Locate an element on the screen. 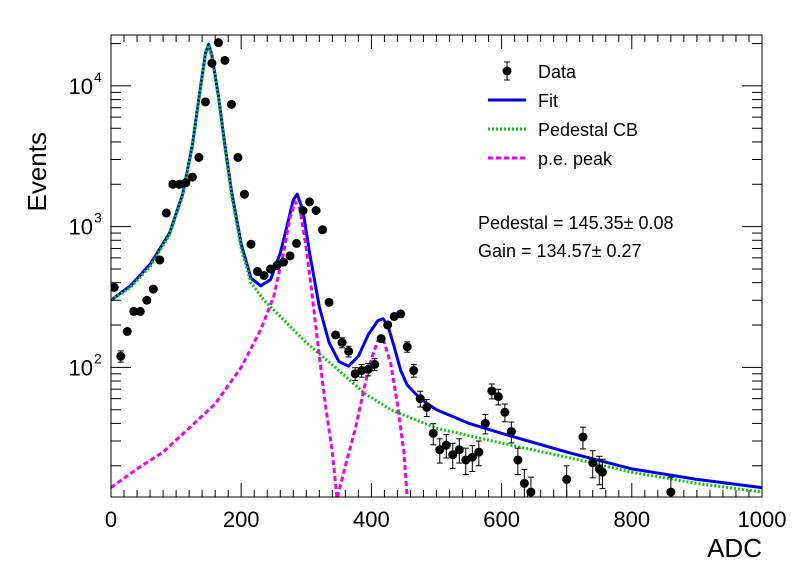  x-tick-label: 600 is located at coordinates (501, 519).